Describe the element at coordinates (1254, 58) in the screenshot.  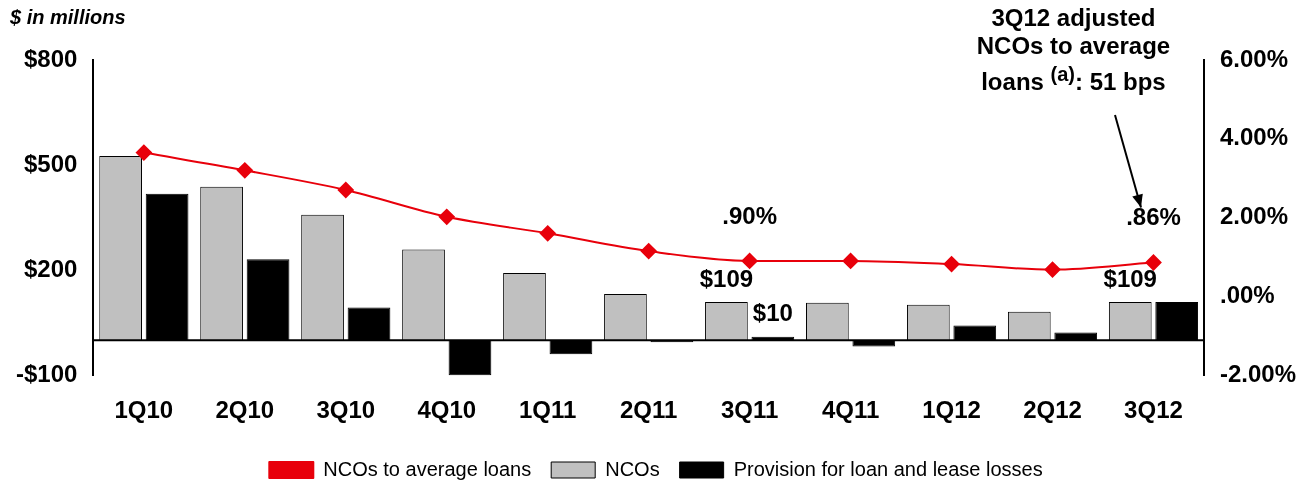
I see `y2-tick-label: 6.00%` at that location.